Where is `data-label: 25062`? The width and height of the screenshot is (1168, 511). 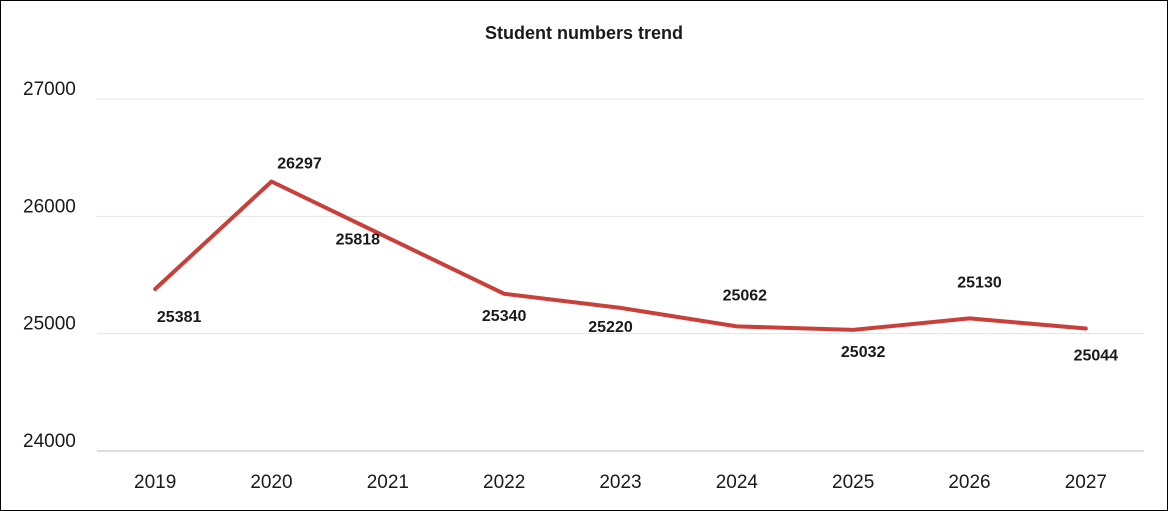 data-label: 25062 is located at coordinates (745, 295).